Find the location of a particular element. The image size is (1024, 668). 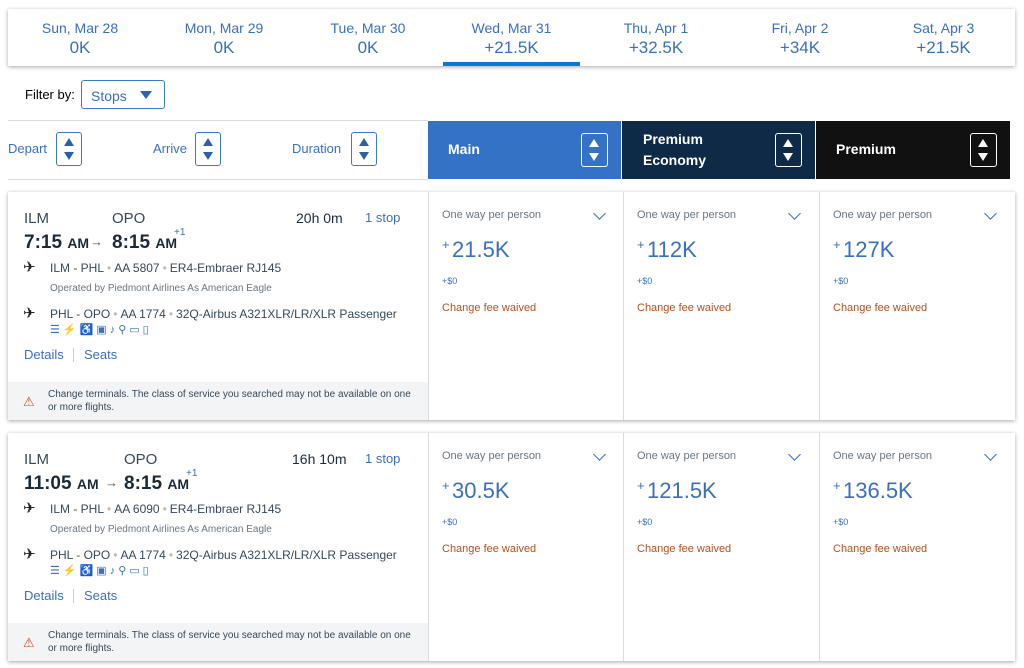

date-tab: Thu, Apr 1 +32.5K is located at coordinates (656, 37).